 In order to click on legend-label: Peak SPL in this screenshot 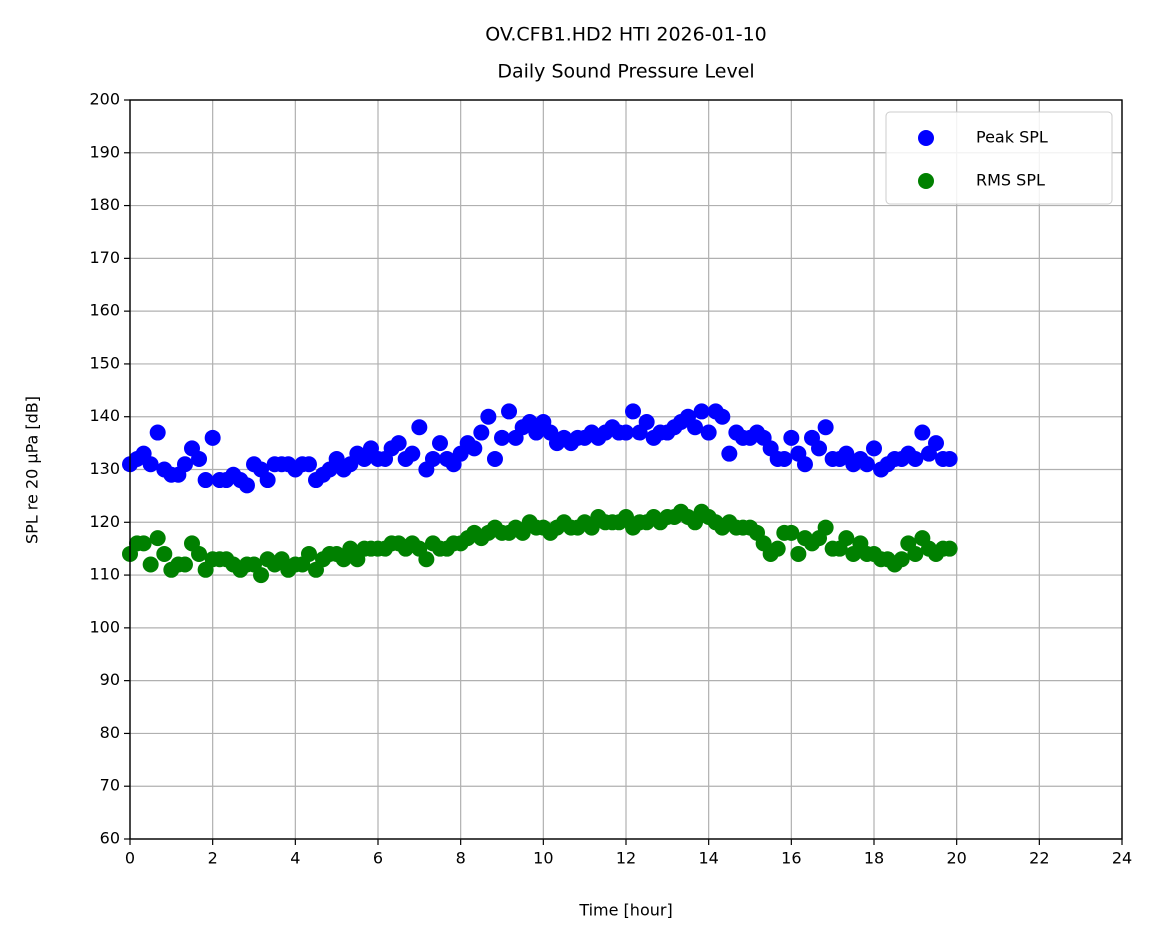, I will do `click(1012, 137)`.